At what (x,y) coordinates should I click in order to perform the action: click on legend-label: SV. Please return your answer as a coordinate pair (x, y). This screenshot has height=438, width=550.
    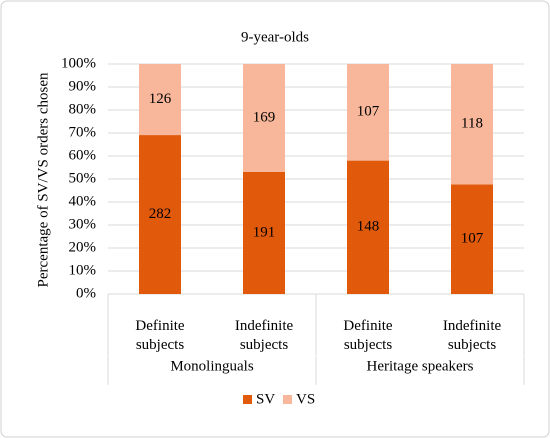
    Looking at the image, I should click on (265, 399).